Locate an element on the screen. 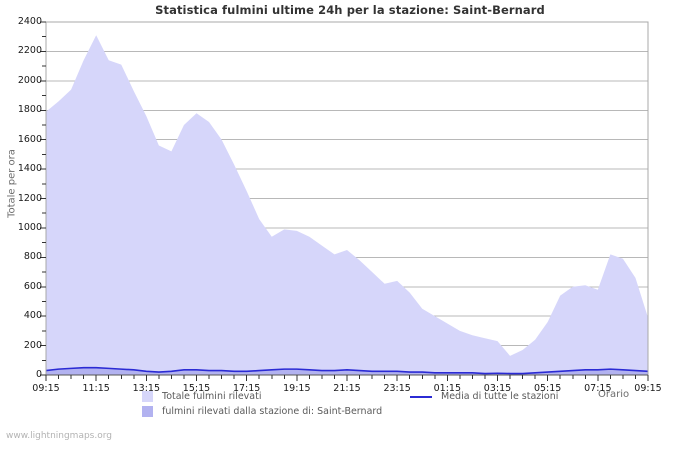  x-tick-label: 19:15 is located at coordinates (297, 388).